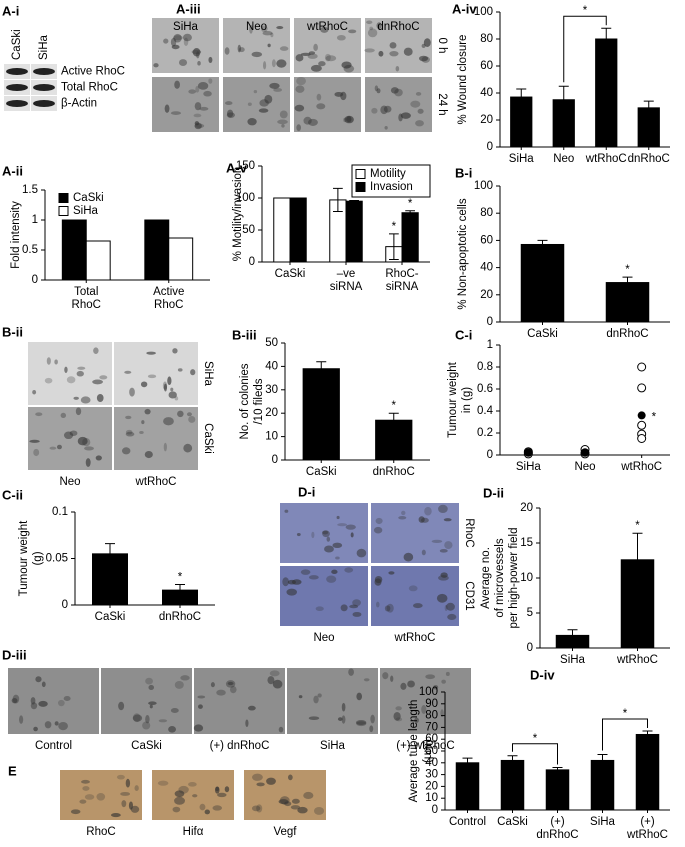  Describe the element at coordinates (542, 334) in the screenshot. I see `x-tick-label: CaSki` at that location.